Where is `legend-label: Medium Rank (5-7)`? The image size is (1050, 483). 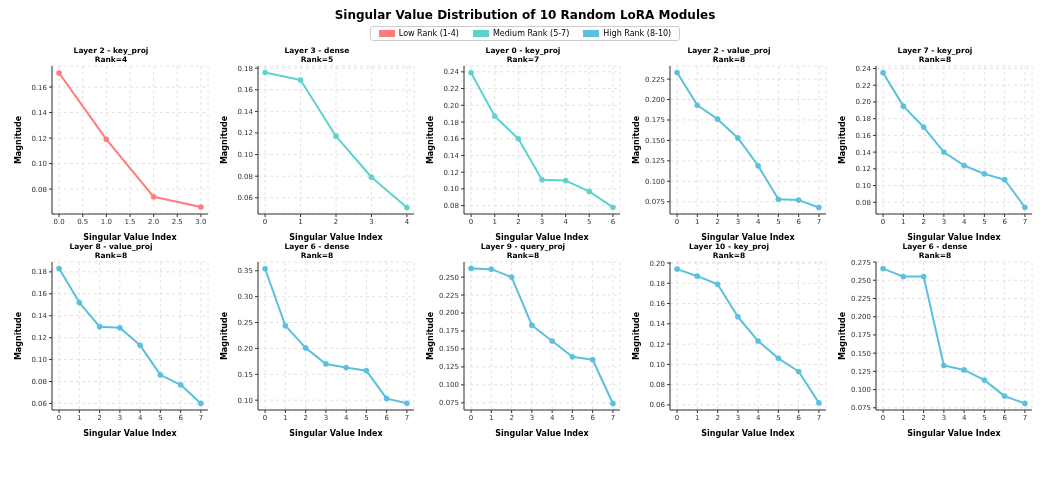
legend-label: Medium Rank (5-7) is located at coordinates (530, 33).